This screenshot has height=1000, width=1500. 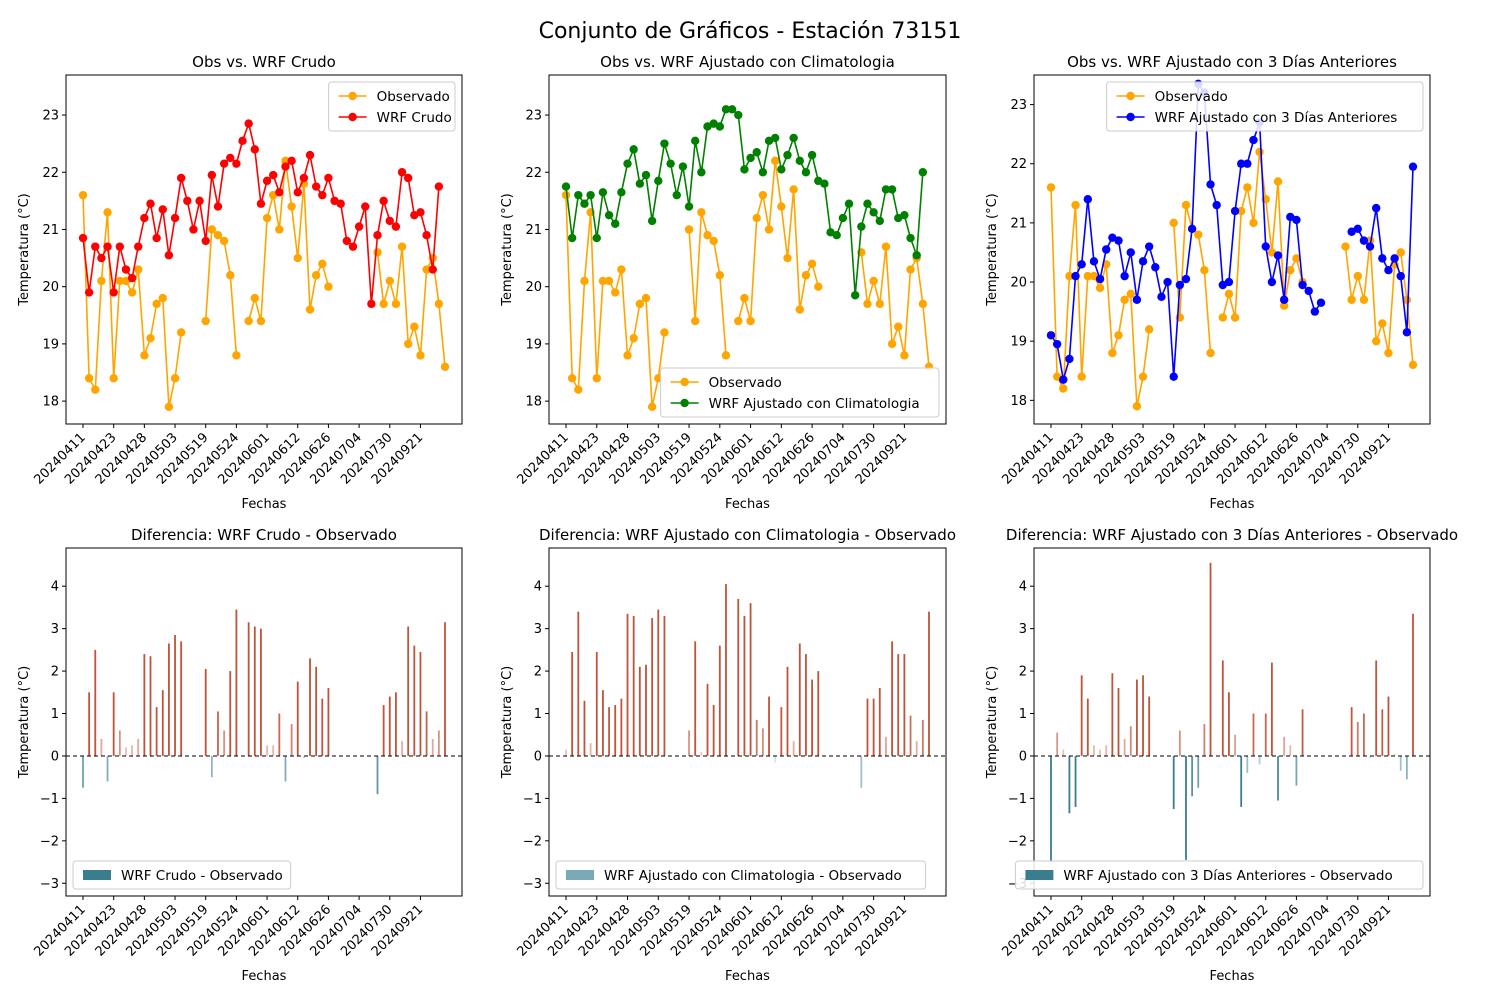 I want to click on legend-swatch, so click(x=1039, y=875).